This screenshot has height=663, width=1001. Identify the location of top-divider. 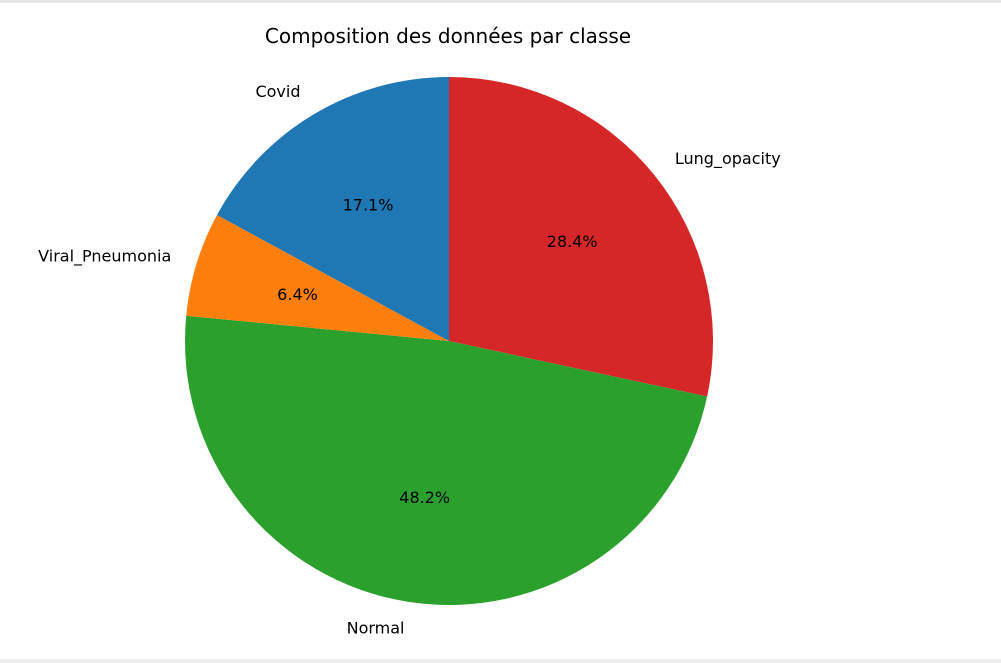
(500, 1).